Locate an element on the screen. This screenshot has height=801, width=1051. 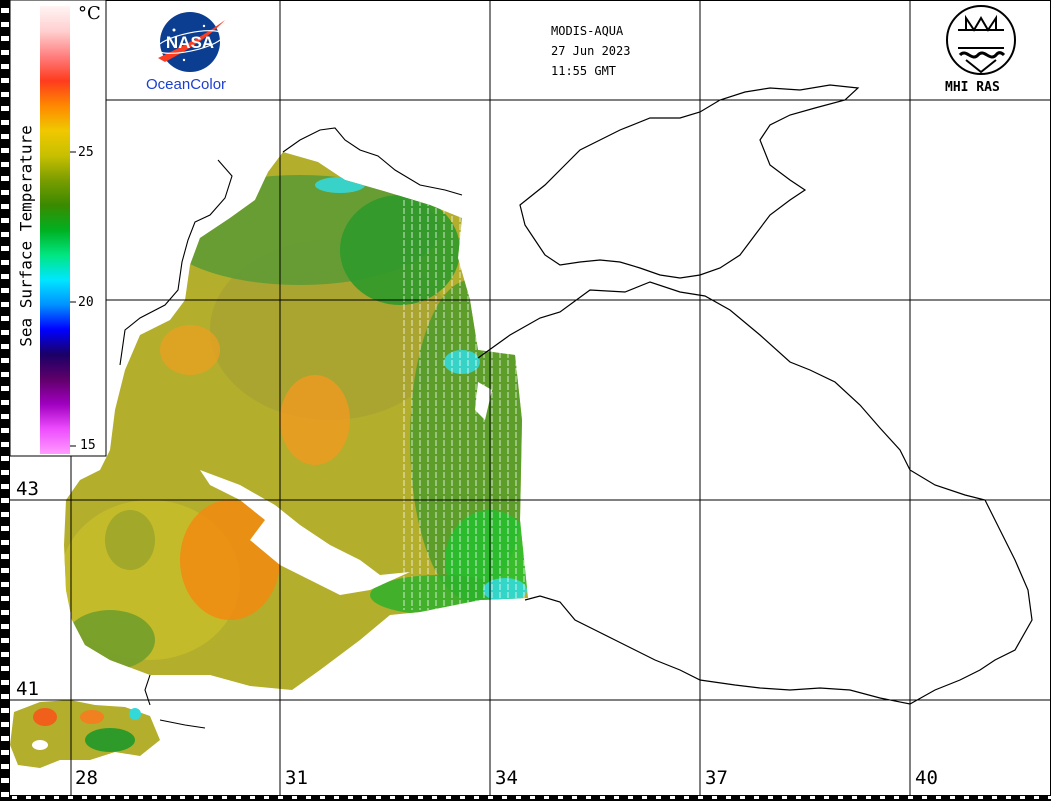
satellite-name: MODIS-AQUA is located at coordinates (587, 31).